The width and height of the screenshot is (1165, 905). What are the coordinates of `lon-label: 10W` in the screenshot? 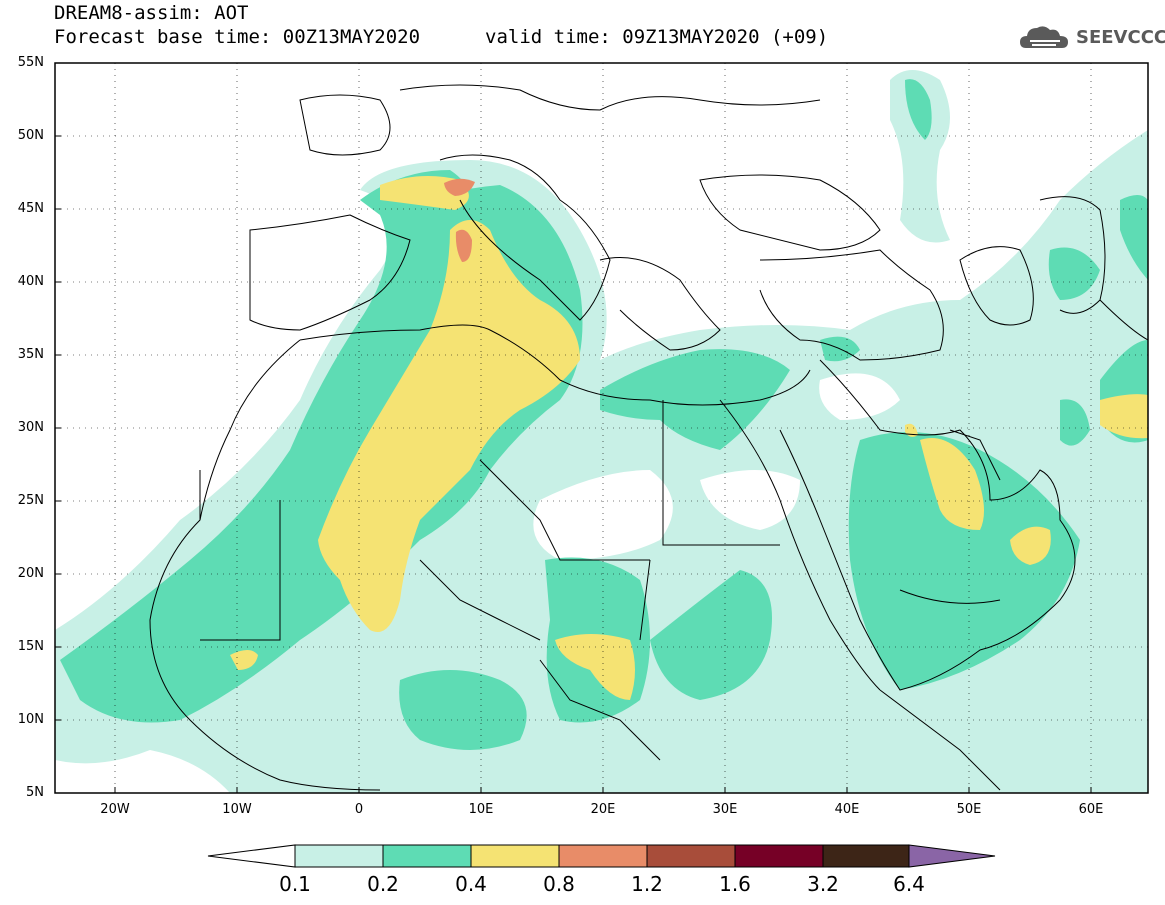 It's located at (237, 809).